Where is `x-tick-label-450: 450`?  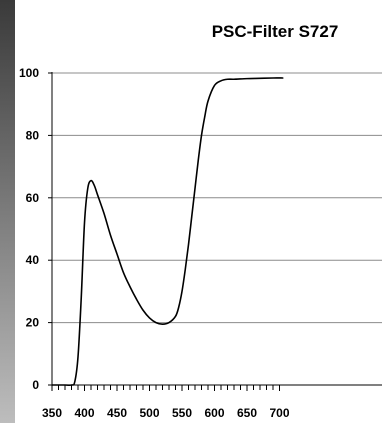
x-tick-label-450: 450 is located at coordinates (117, 413).